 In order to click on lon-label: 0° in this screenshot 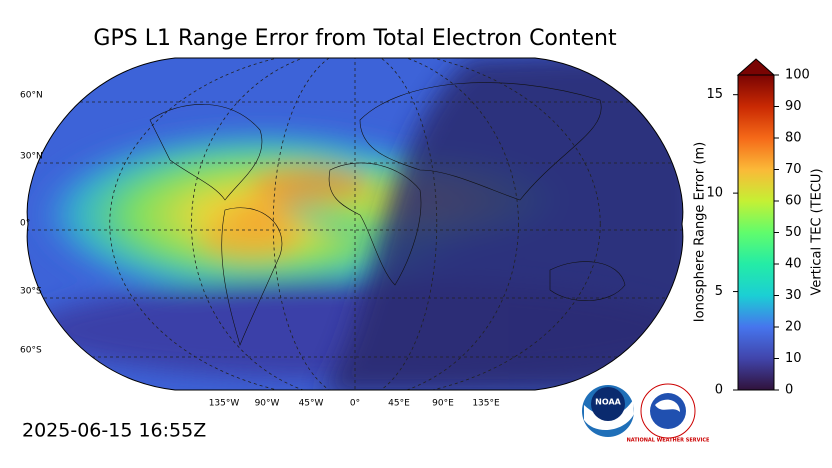, I will do `click(355, 404)`.